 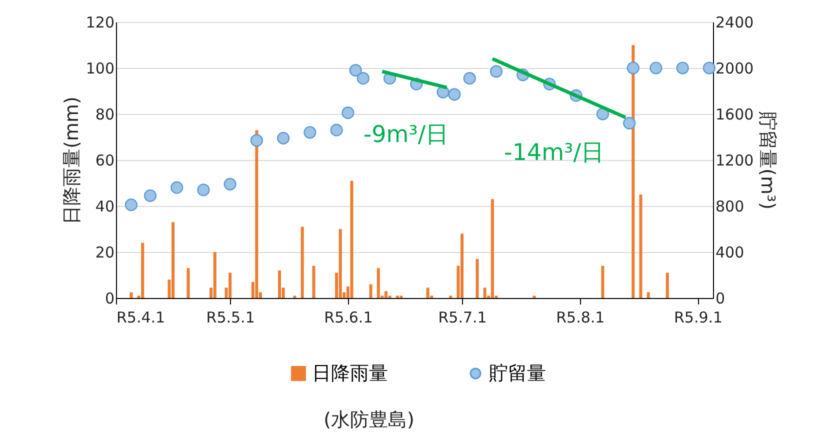 I want to click on annotation: -14m³/日, so click(x=554, y=153).